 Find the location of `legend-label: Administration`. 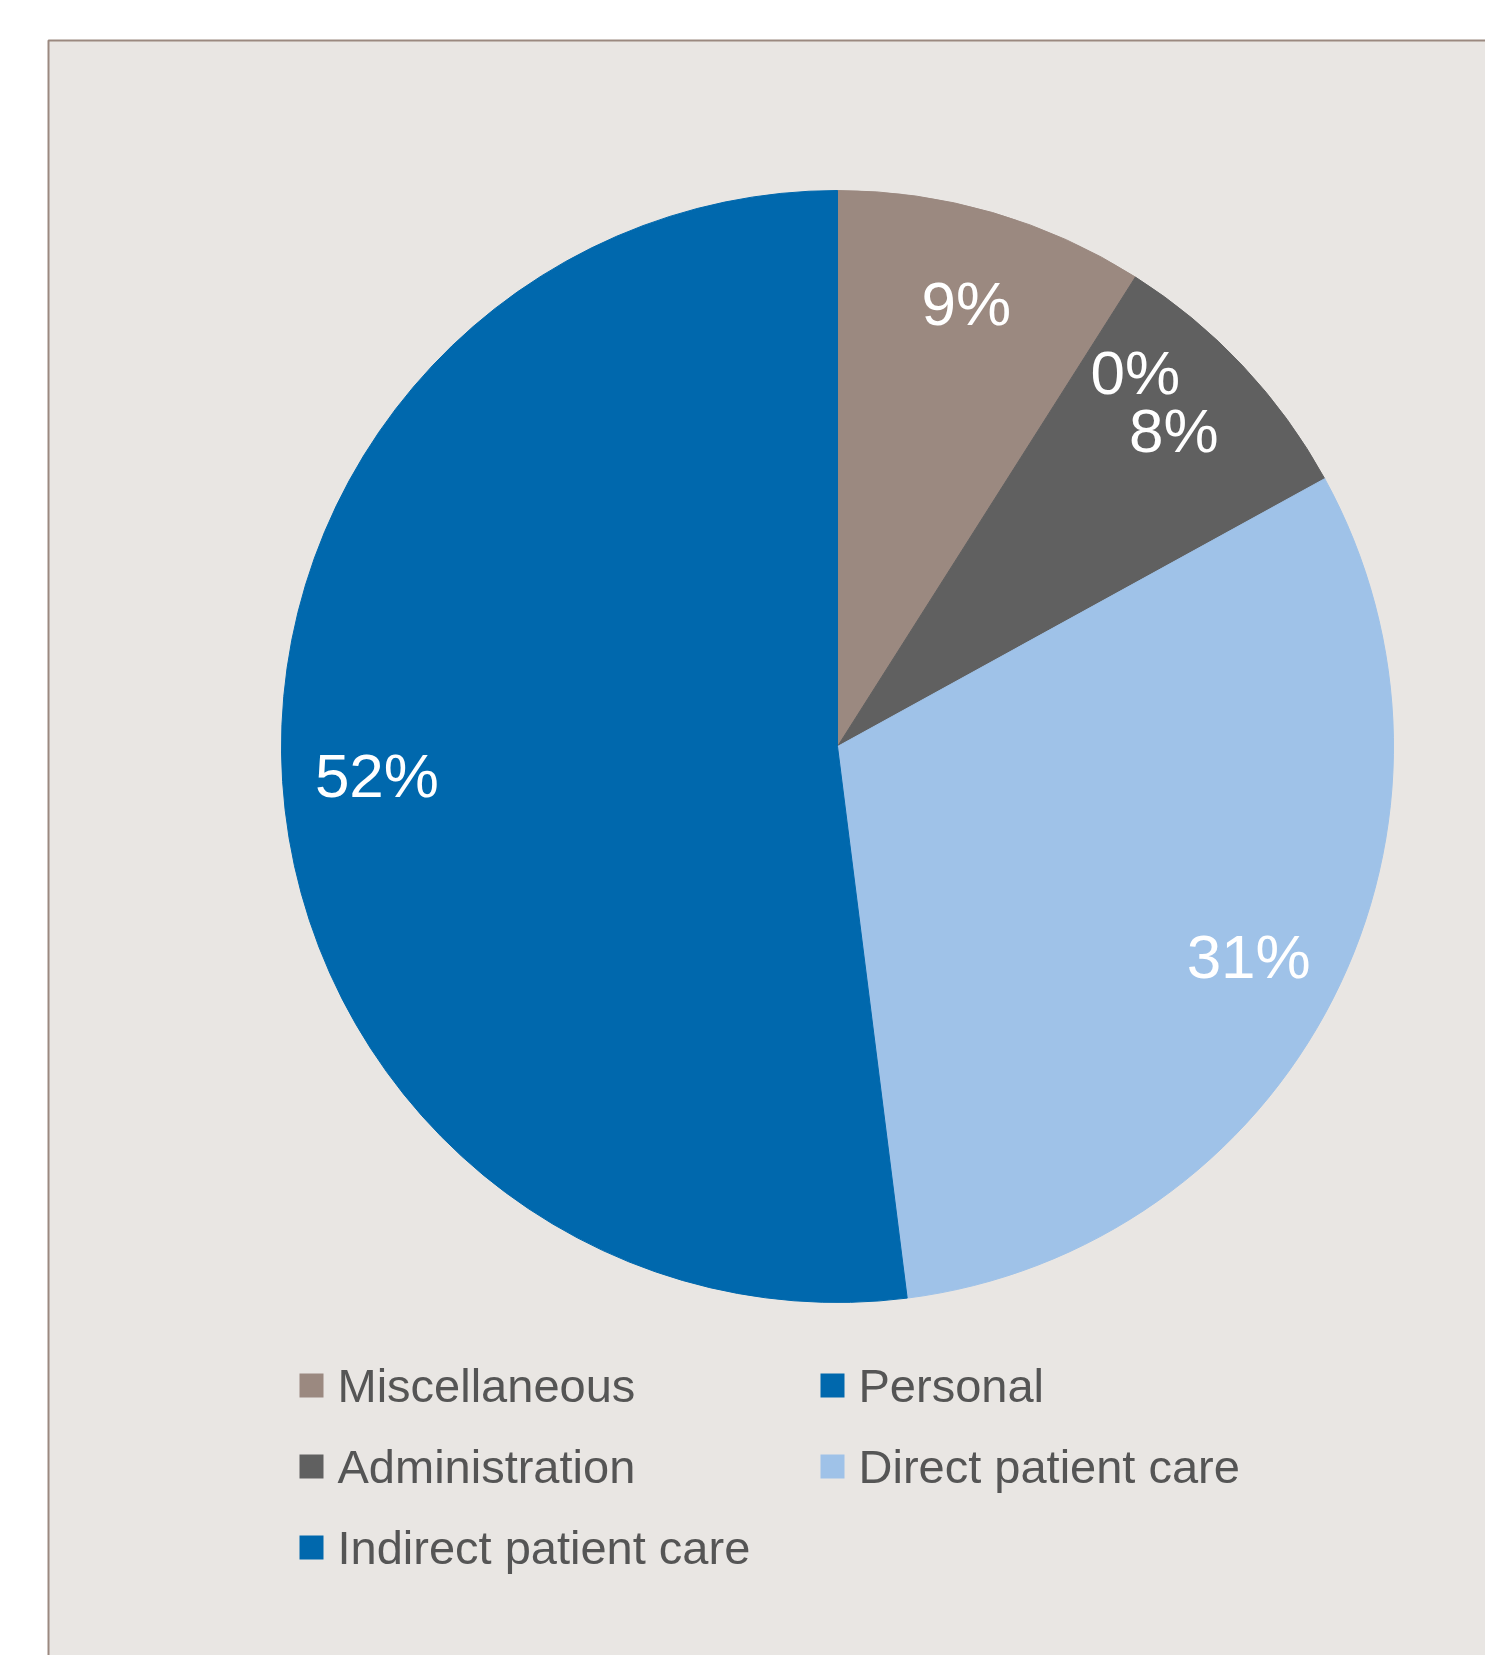

legend-label: Administration is located at coordinates (486, 1466).